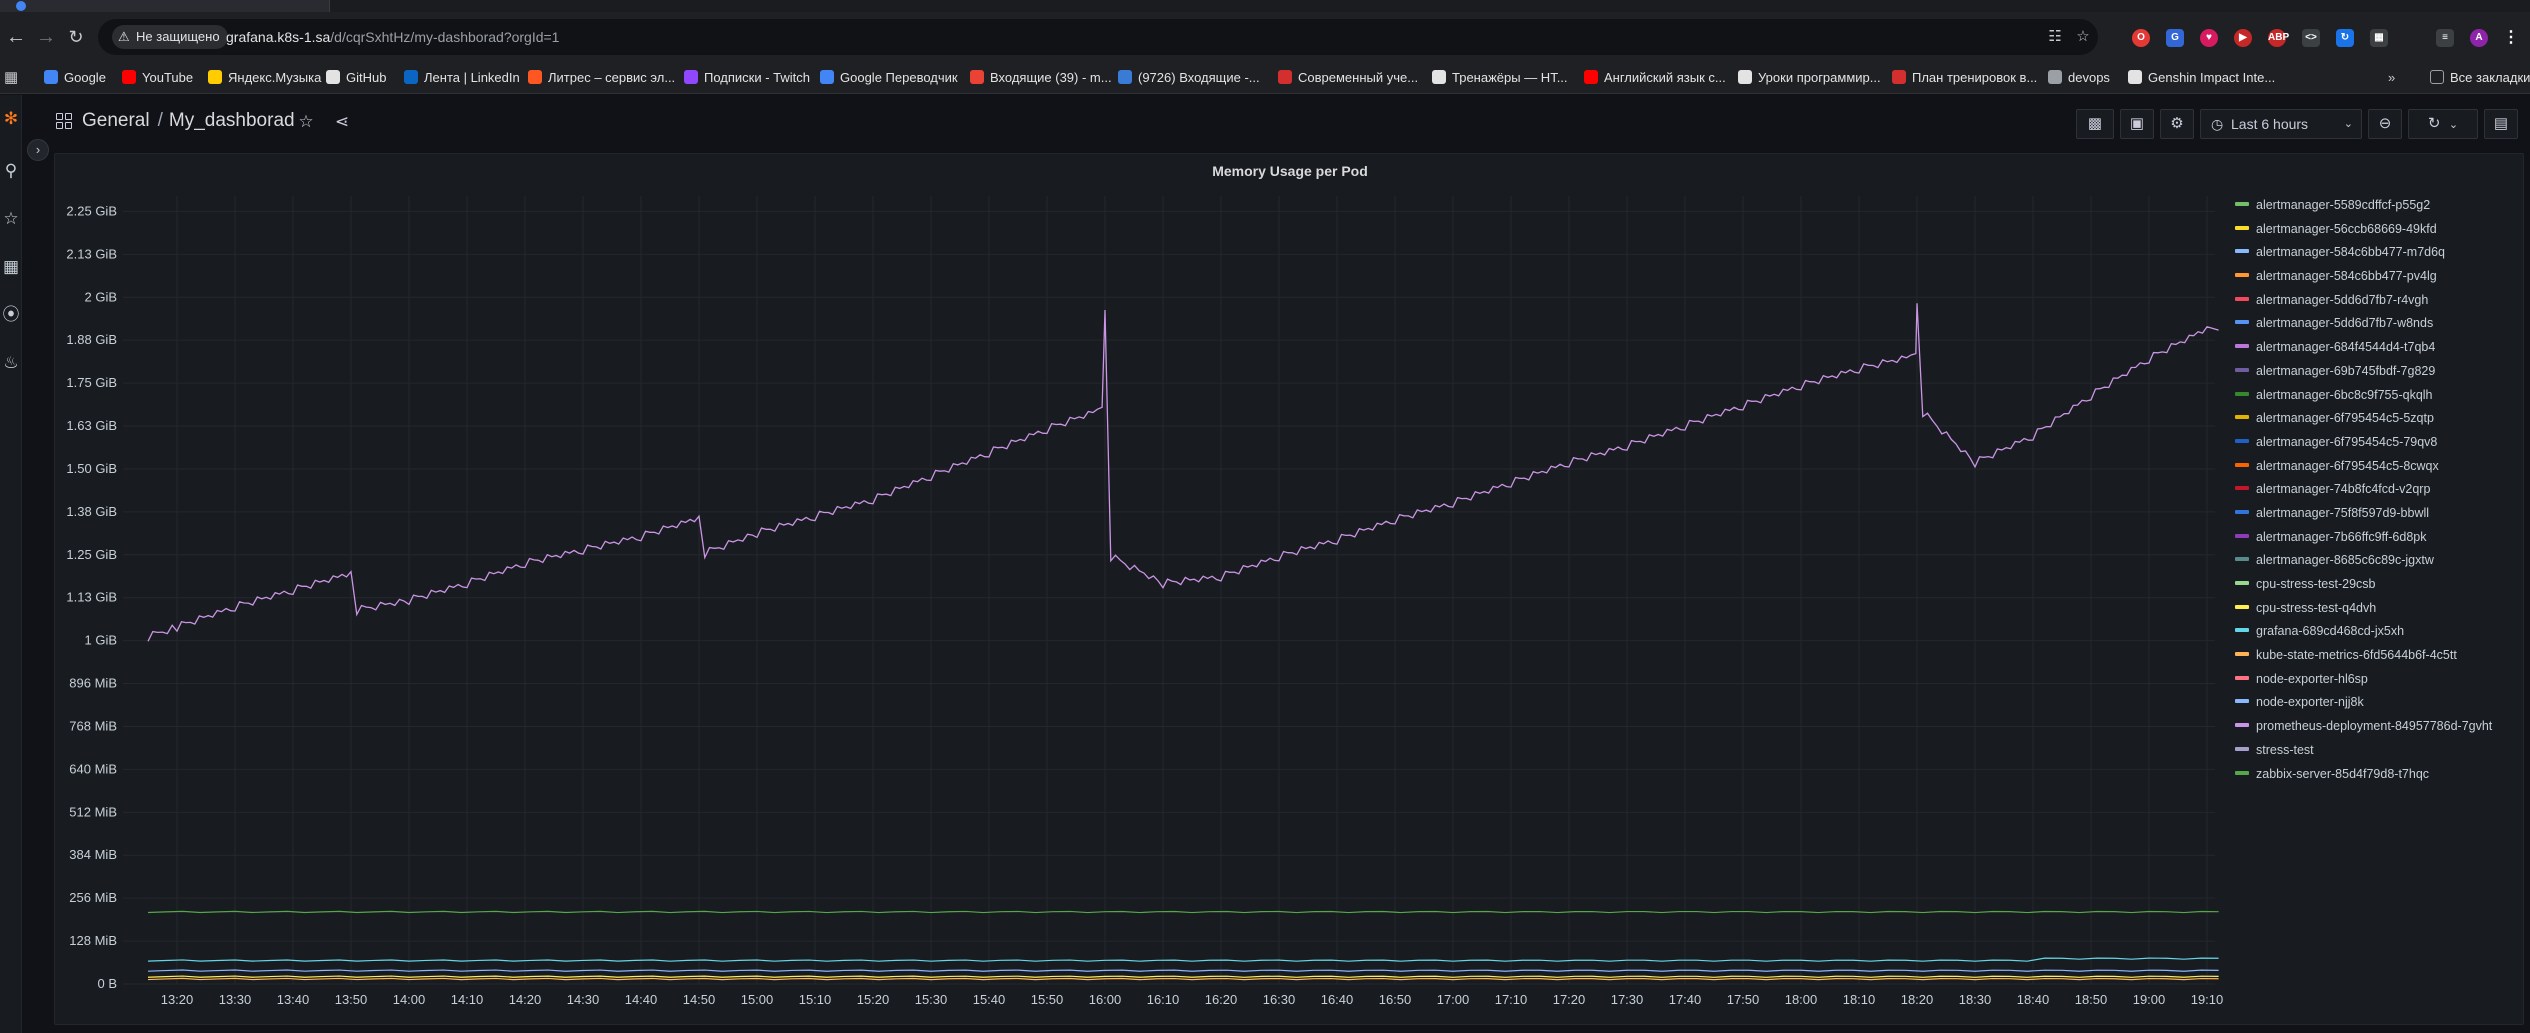 This screenshot has height=1033, width=2530. Describe the element at coordinates (2380, 656) in the screenshot. I see `legend-item: kube-state-metrics-6fd5644b6f-4c5tt` at that location.